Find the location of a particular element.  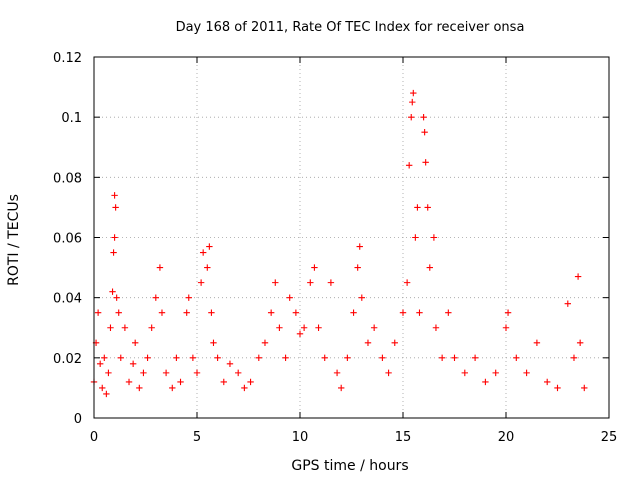

y-tick-label: 0.12 is located at coordinates (67, 58).